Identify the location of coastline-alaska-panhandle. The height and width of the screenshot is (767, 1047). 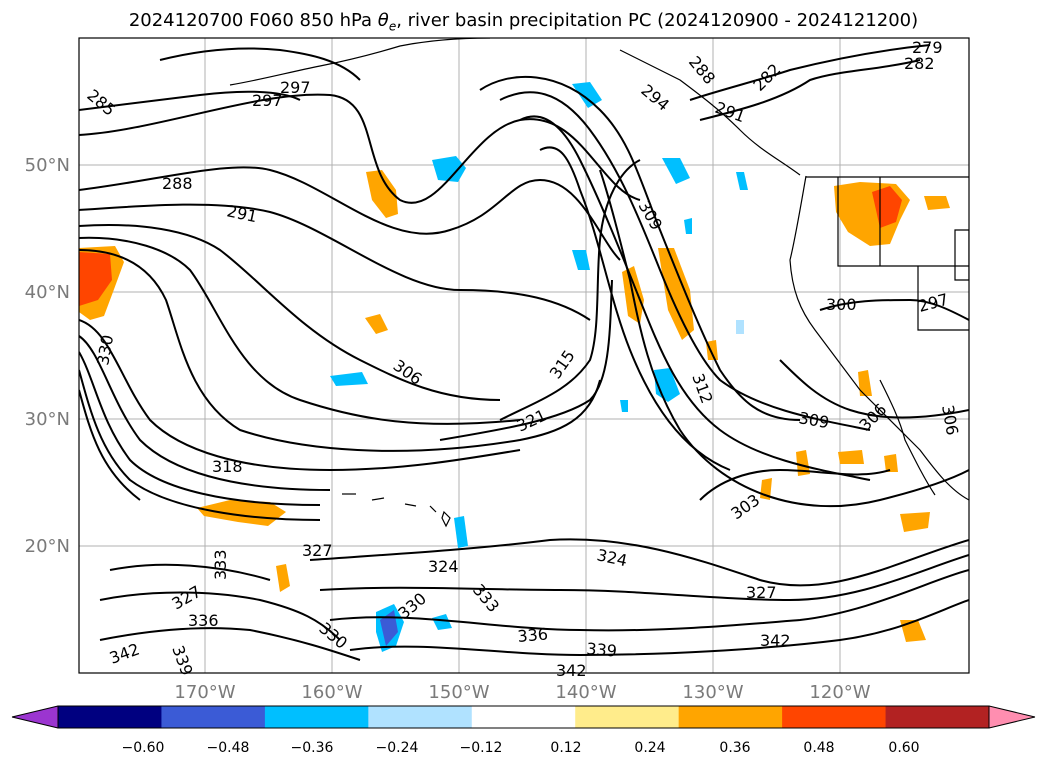
(710, 112).